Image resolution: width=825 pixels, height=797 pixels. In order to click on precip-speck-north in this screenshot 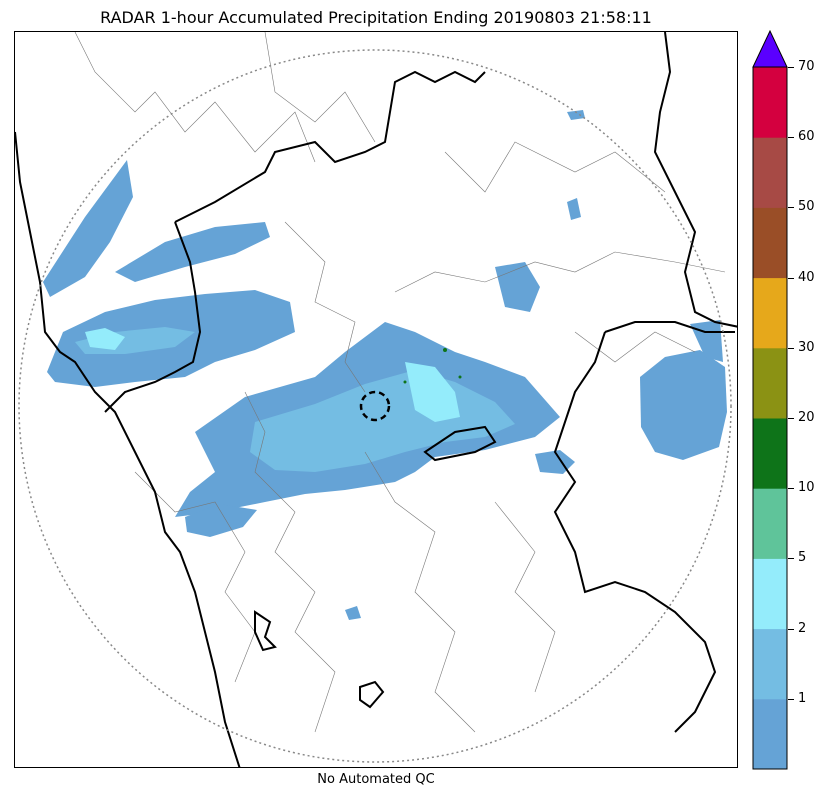, I will do `click(576, 115)`.